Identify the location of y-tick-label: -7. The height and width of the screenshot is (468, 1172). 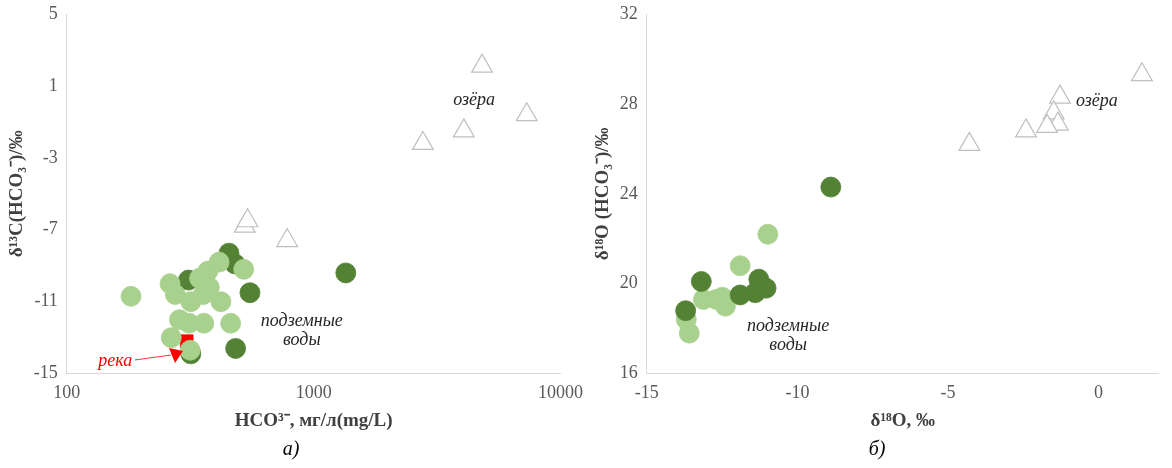
(50, 228).